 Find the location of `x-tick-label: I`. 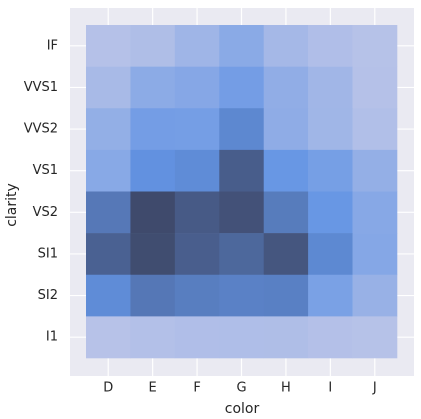

x-tick-label: I is located at coordinates (330, 388).